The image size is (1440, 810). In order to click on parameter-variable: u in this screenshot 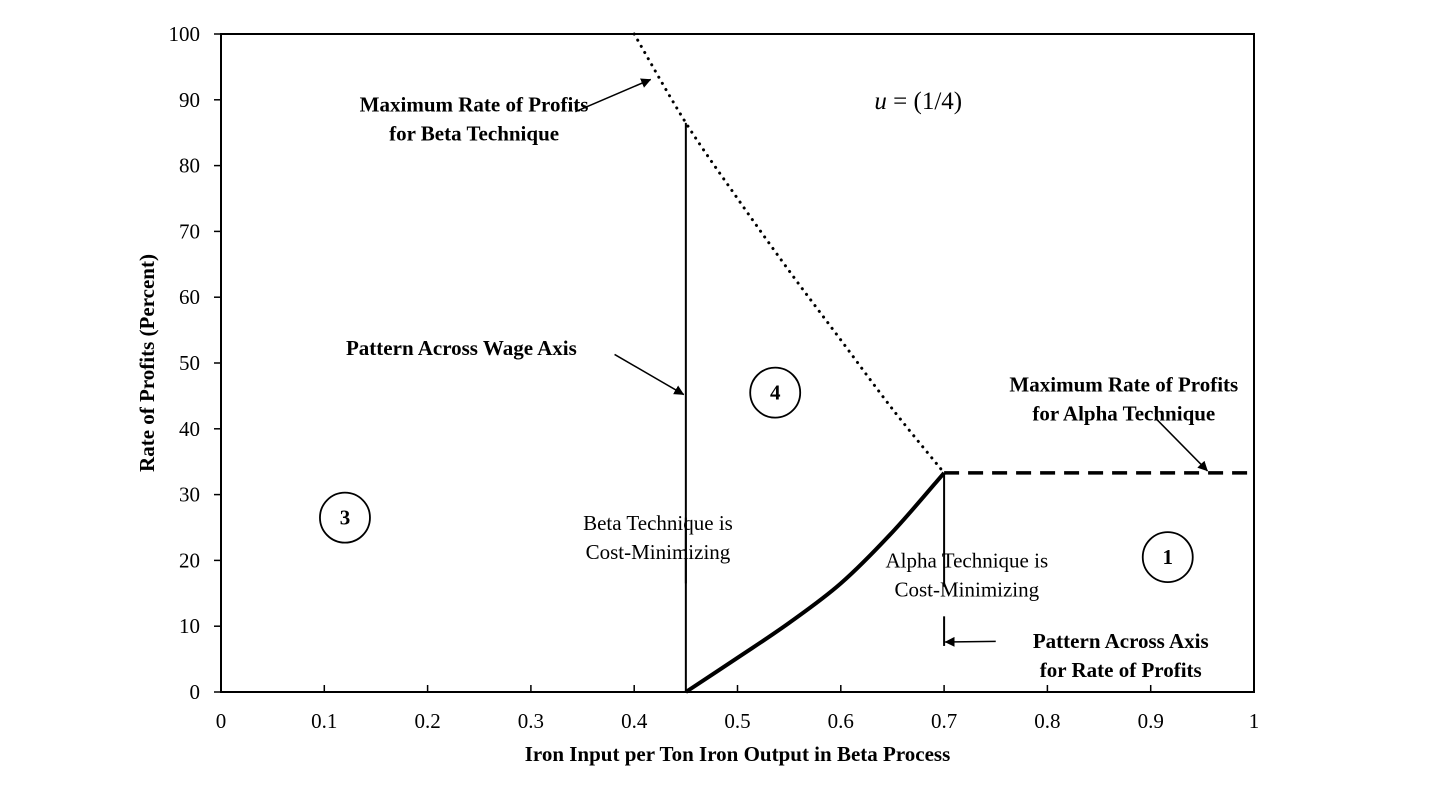, I will do `click(880, 101)`.